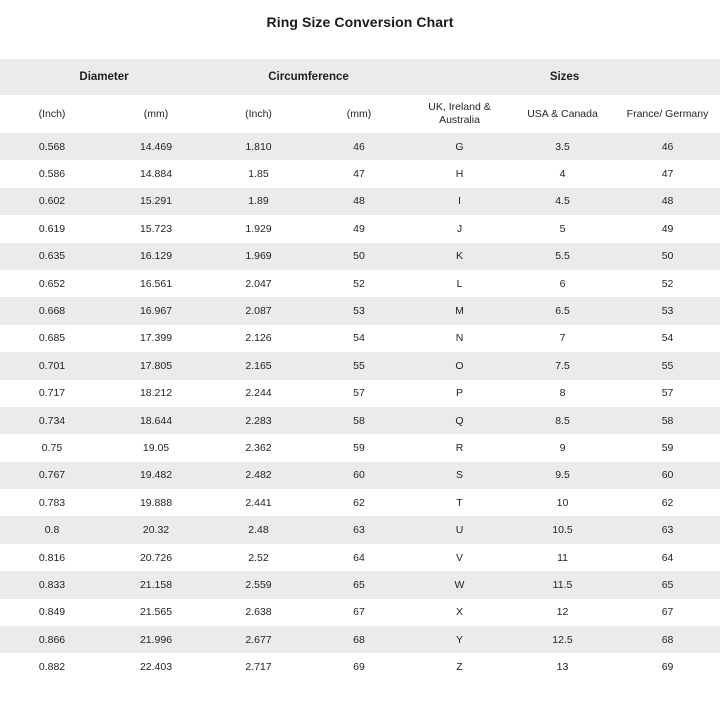  What do you see at coordinates (52, 557) in the screenshot?
I see `cell-diameter-inch: 0.816` at bounding box center [52, 557].